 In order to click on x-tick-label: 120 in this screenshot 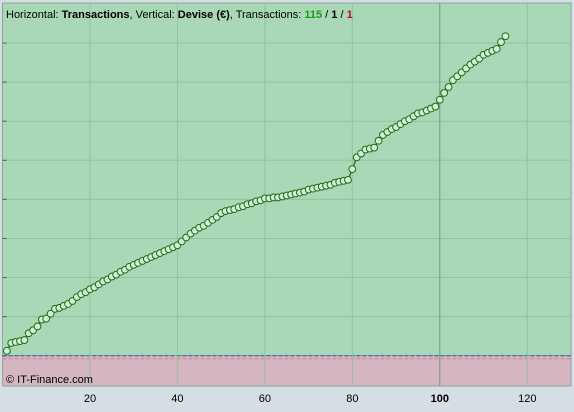, I will do `click(527, 399)`.